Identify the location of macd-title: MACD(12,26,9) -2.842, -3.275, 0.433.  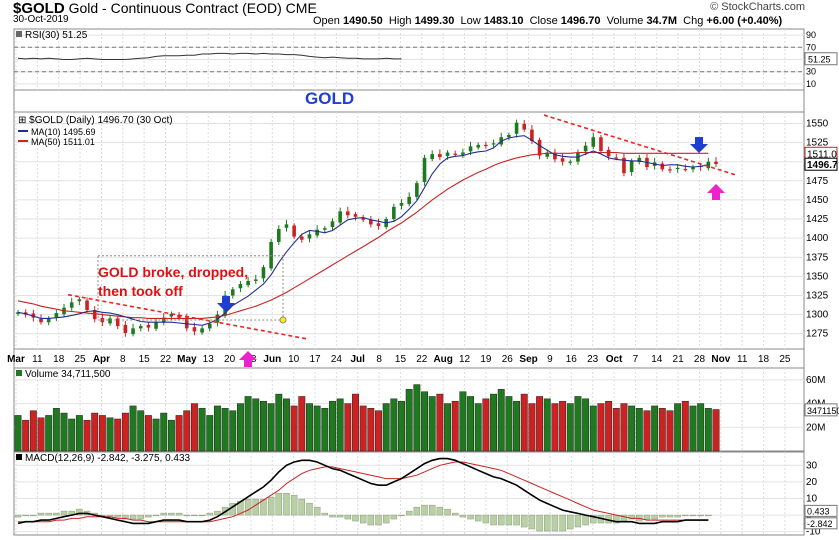
(108, 458).